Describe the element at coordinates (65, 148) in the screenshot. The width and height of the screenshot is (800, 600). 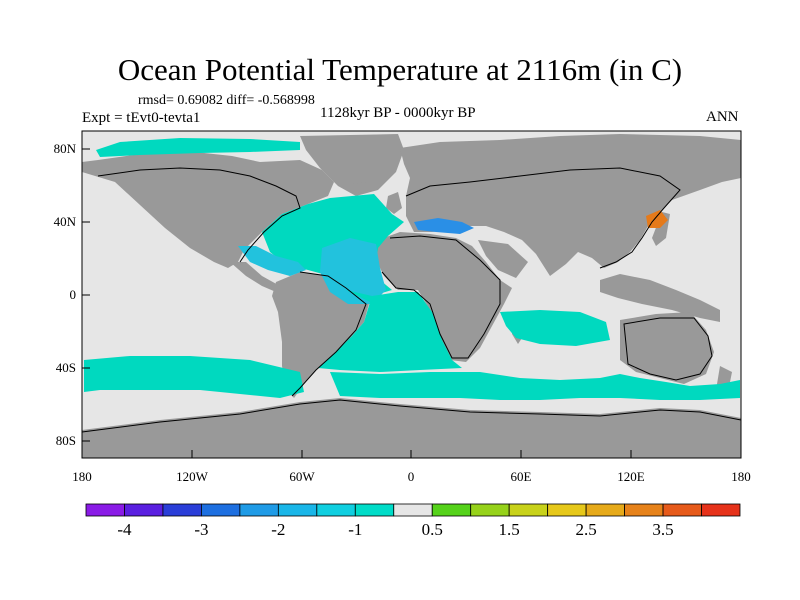
I see `lat-label-80n: 80N` at that location.